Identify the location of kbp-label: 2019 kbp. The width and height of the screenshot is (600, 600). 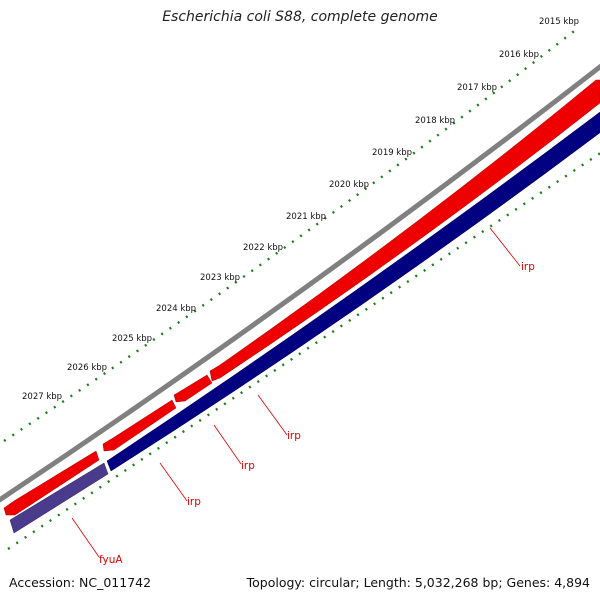
(392, 153).